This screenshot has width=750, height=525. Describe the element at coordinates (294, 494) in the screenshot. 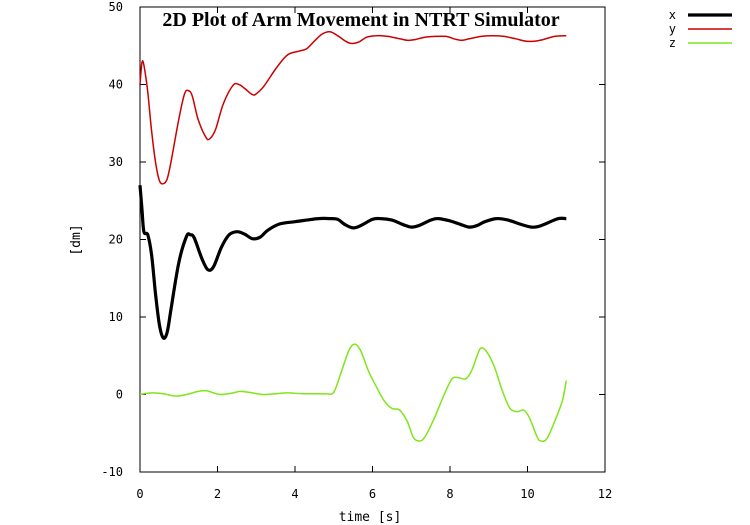

I see `x-tick-label: 4` at that location.